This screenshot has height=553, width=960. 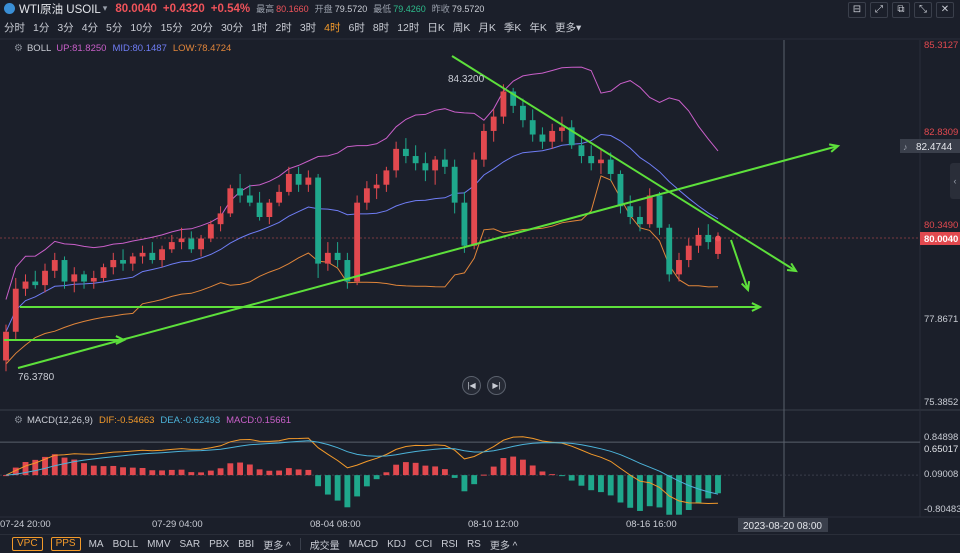 I want to click on period-tab-9: 1时, so click(x=259, y=27).